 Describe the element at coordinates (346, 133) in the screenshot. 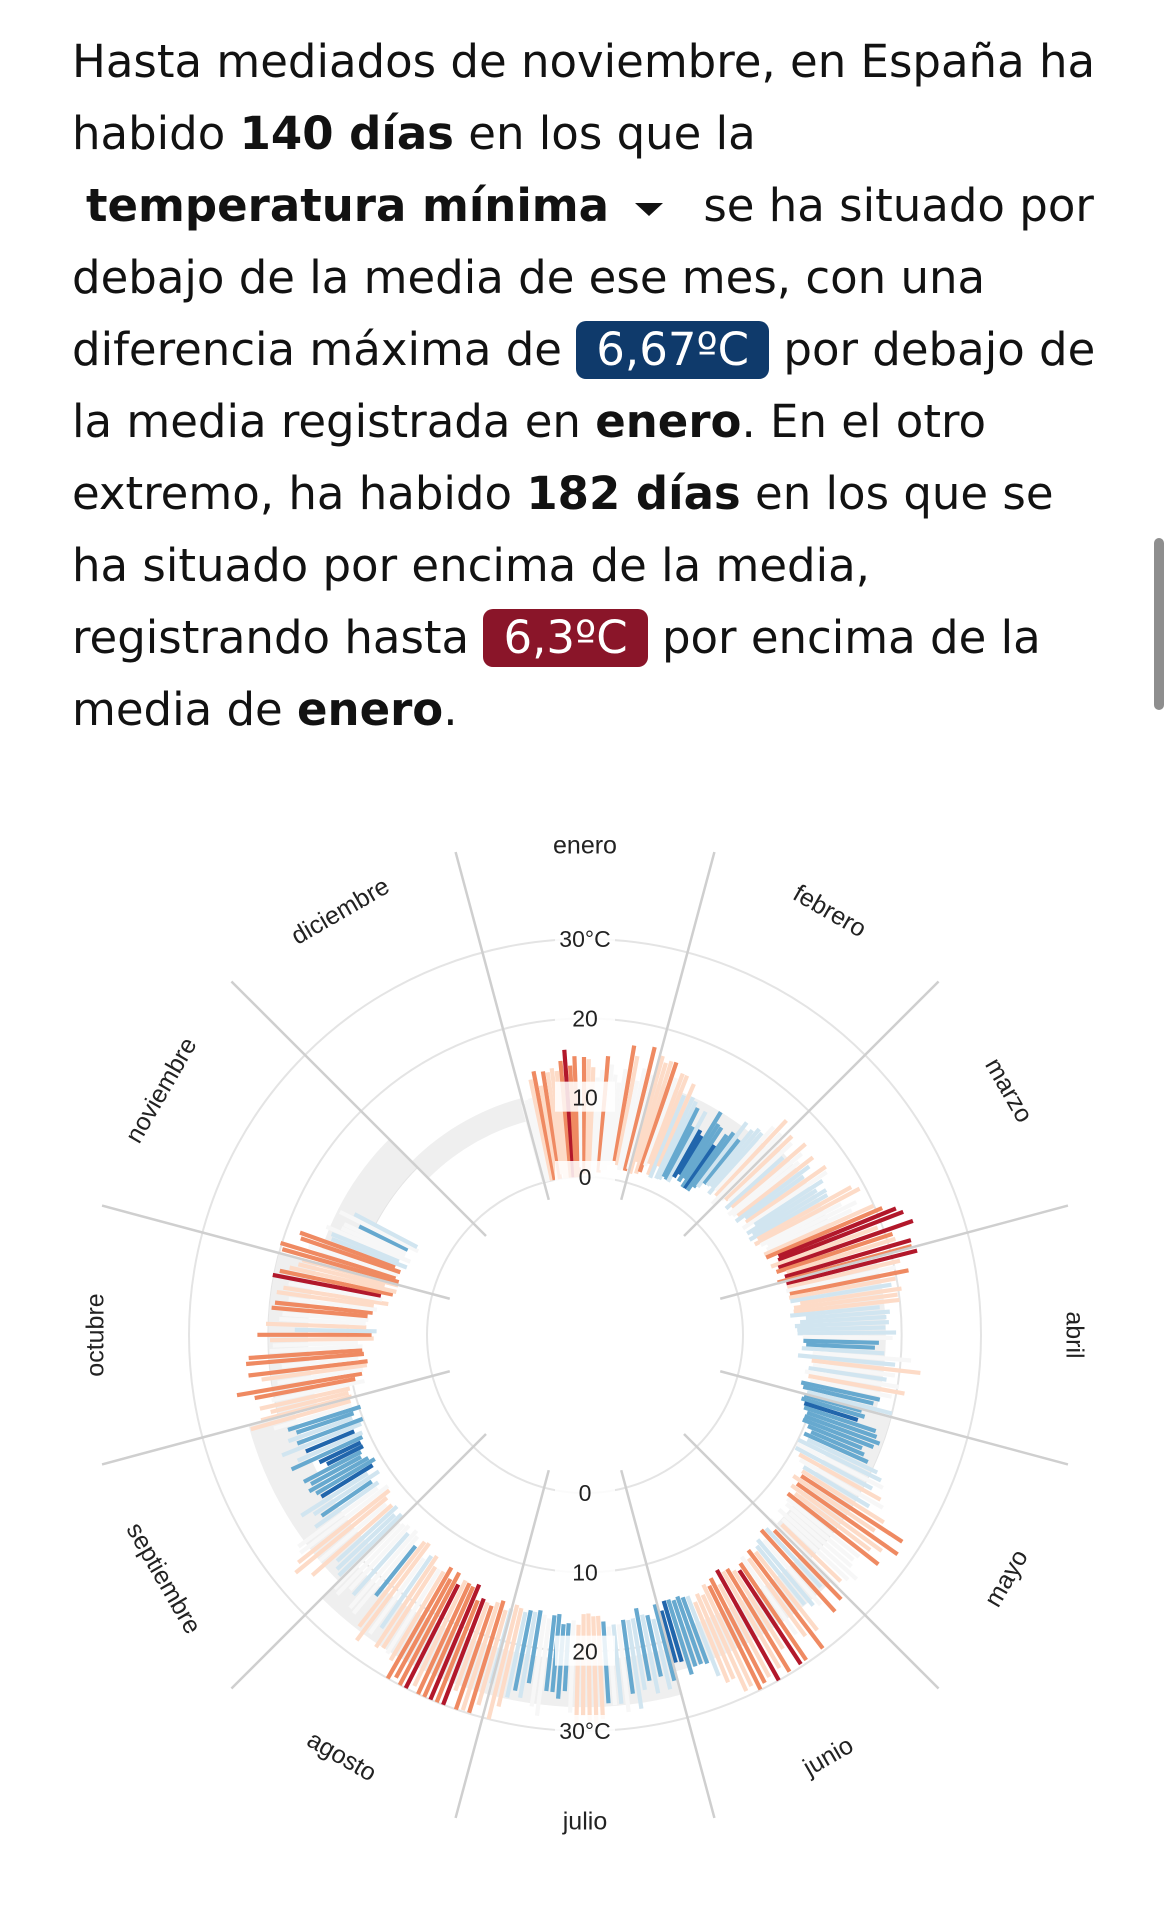

I see `cold-days-count: 140 días` at that location.